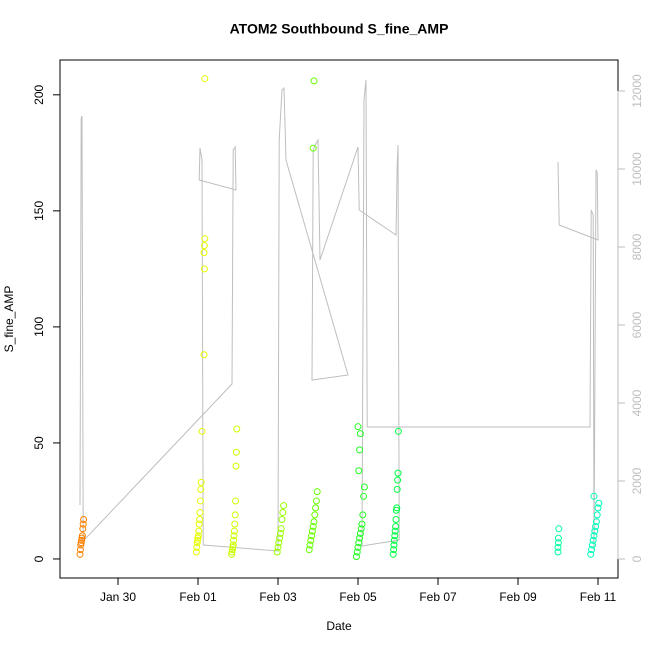 Image resolution: width=650 pixels, height=650 pixels. Describe the element at coordinates (358, 597) in the screenshot. I see `x-tick-label: Feb 05` at that location.